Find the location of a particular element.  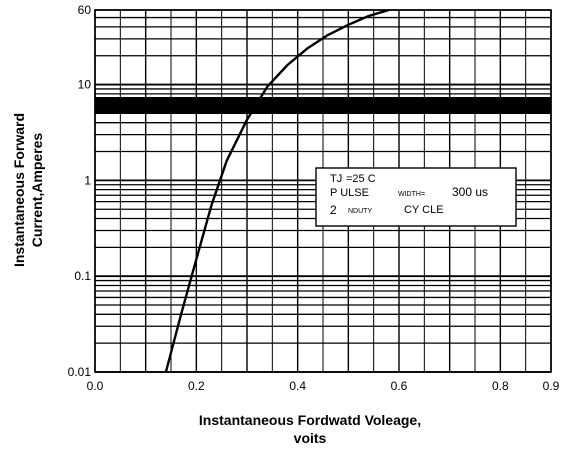

note-tj: TJ is located at coordinates (336, 179).